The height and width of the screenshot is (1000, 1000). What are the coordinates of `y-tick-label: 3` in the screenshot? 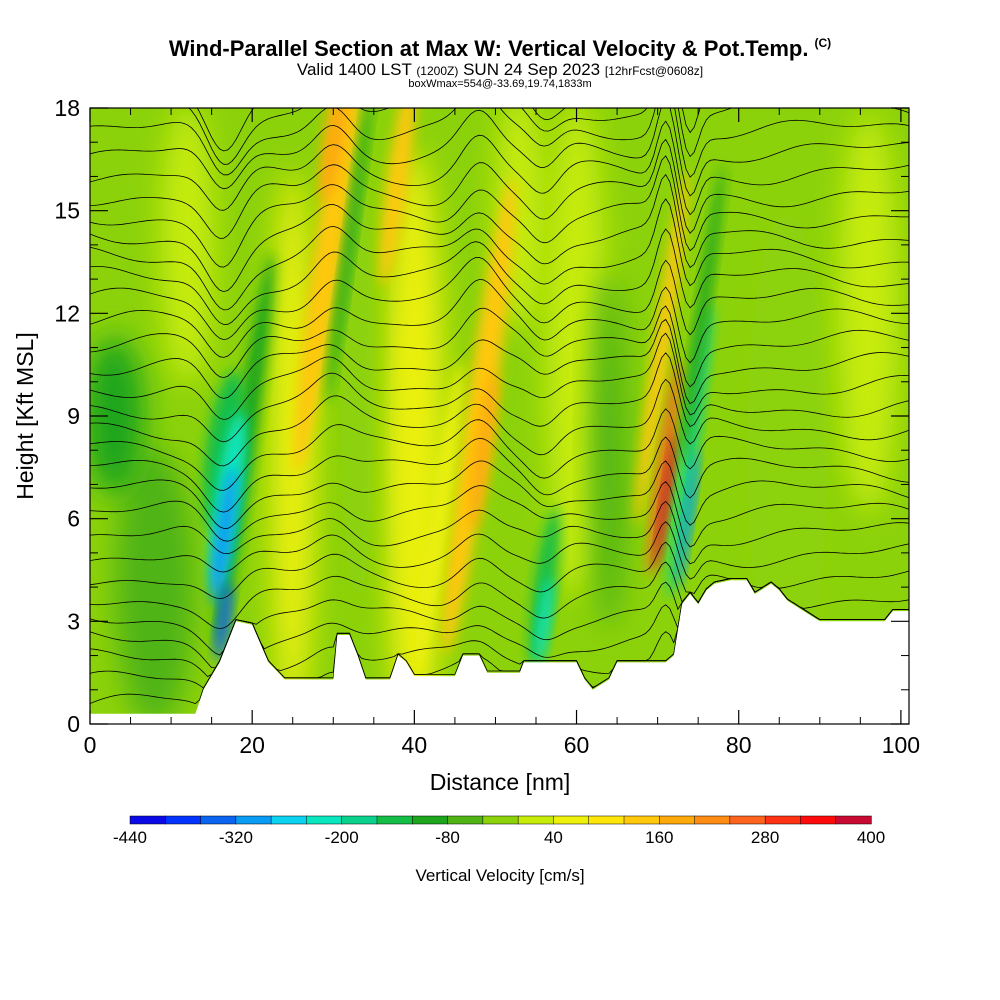 It's located at (73, 621).